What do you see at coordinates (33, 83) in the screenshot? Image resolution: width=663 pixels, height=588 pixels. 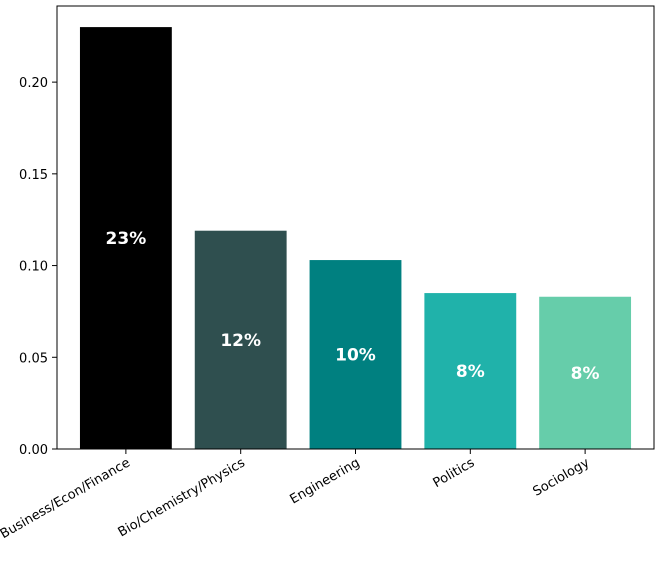 I see `y-tick-label: 0.20` at bounding box center [33, 83].